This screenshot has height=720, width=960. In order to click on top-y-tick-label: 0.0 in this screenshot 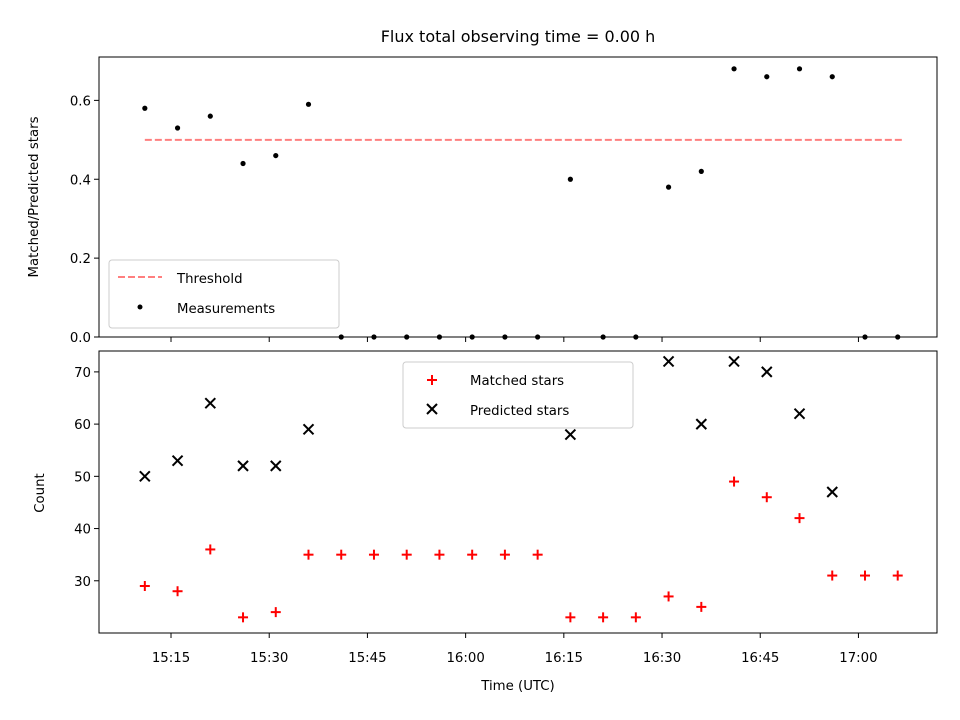, I will do `click(80, 338)`.